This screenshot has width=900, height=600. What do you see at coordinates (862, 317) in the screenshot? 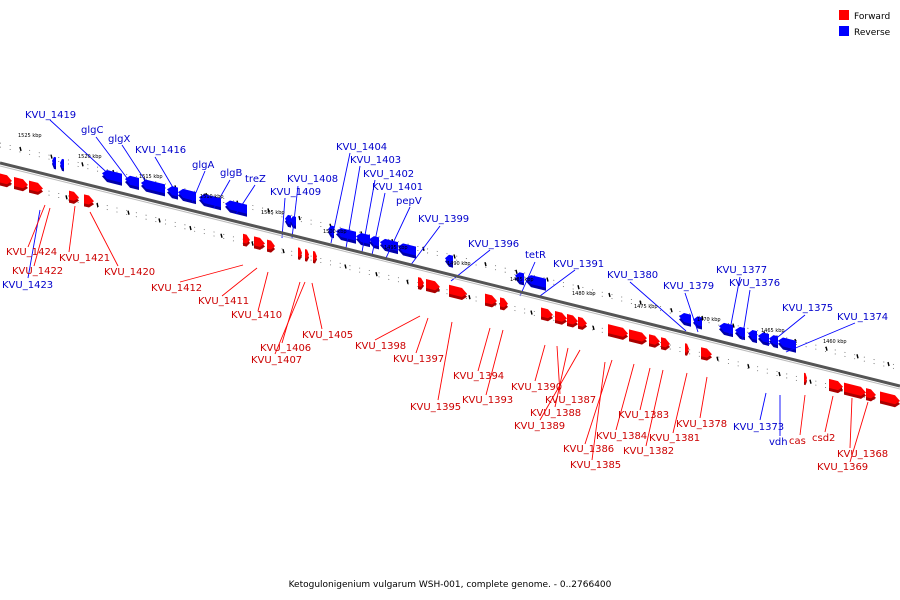
I see `gene-label: KVU_1374` at bounding box center [862, 317].